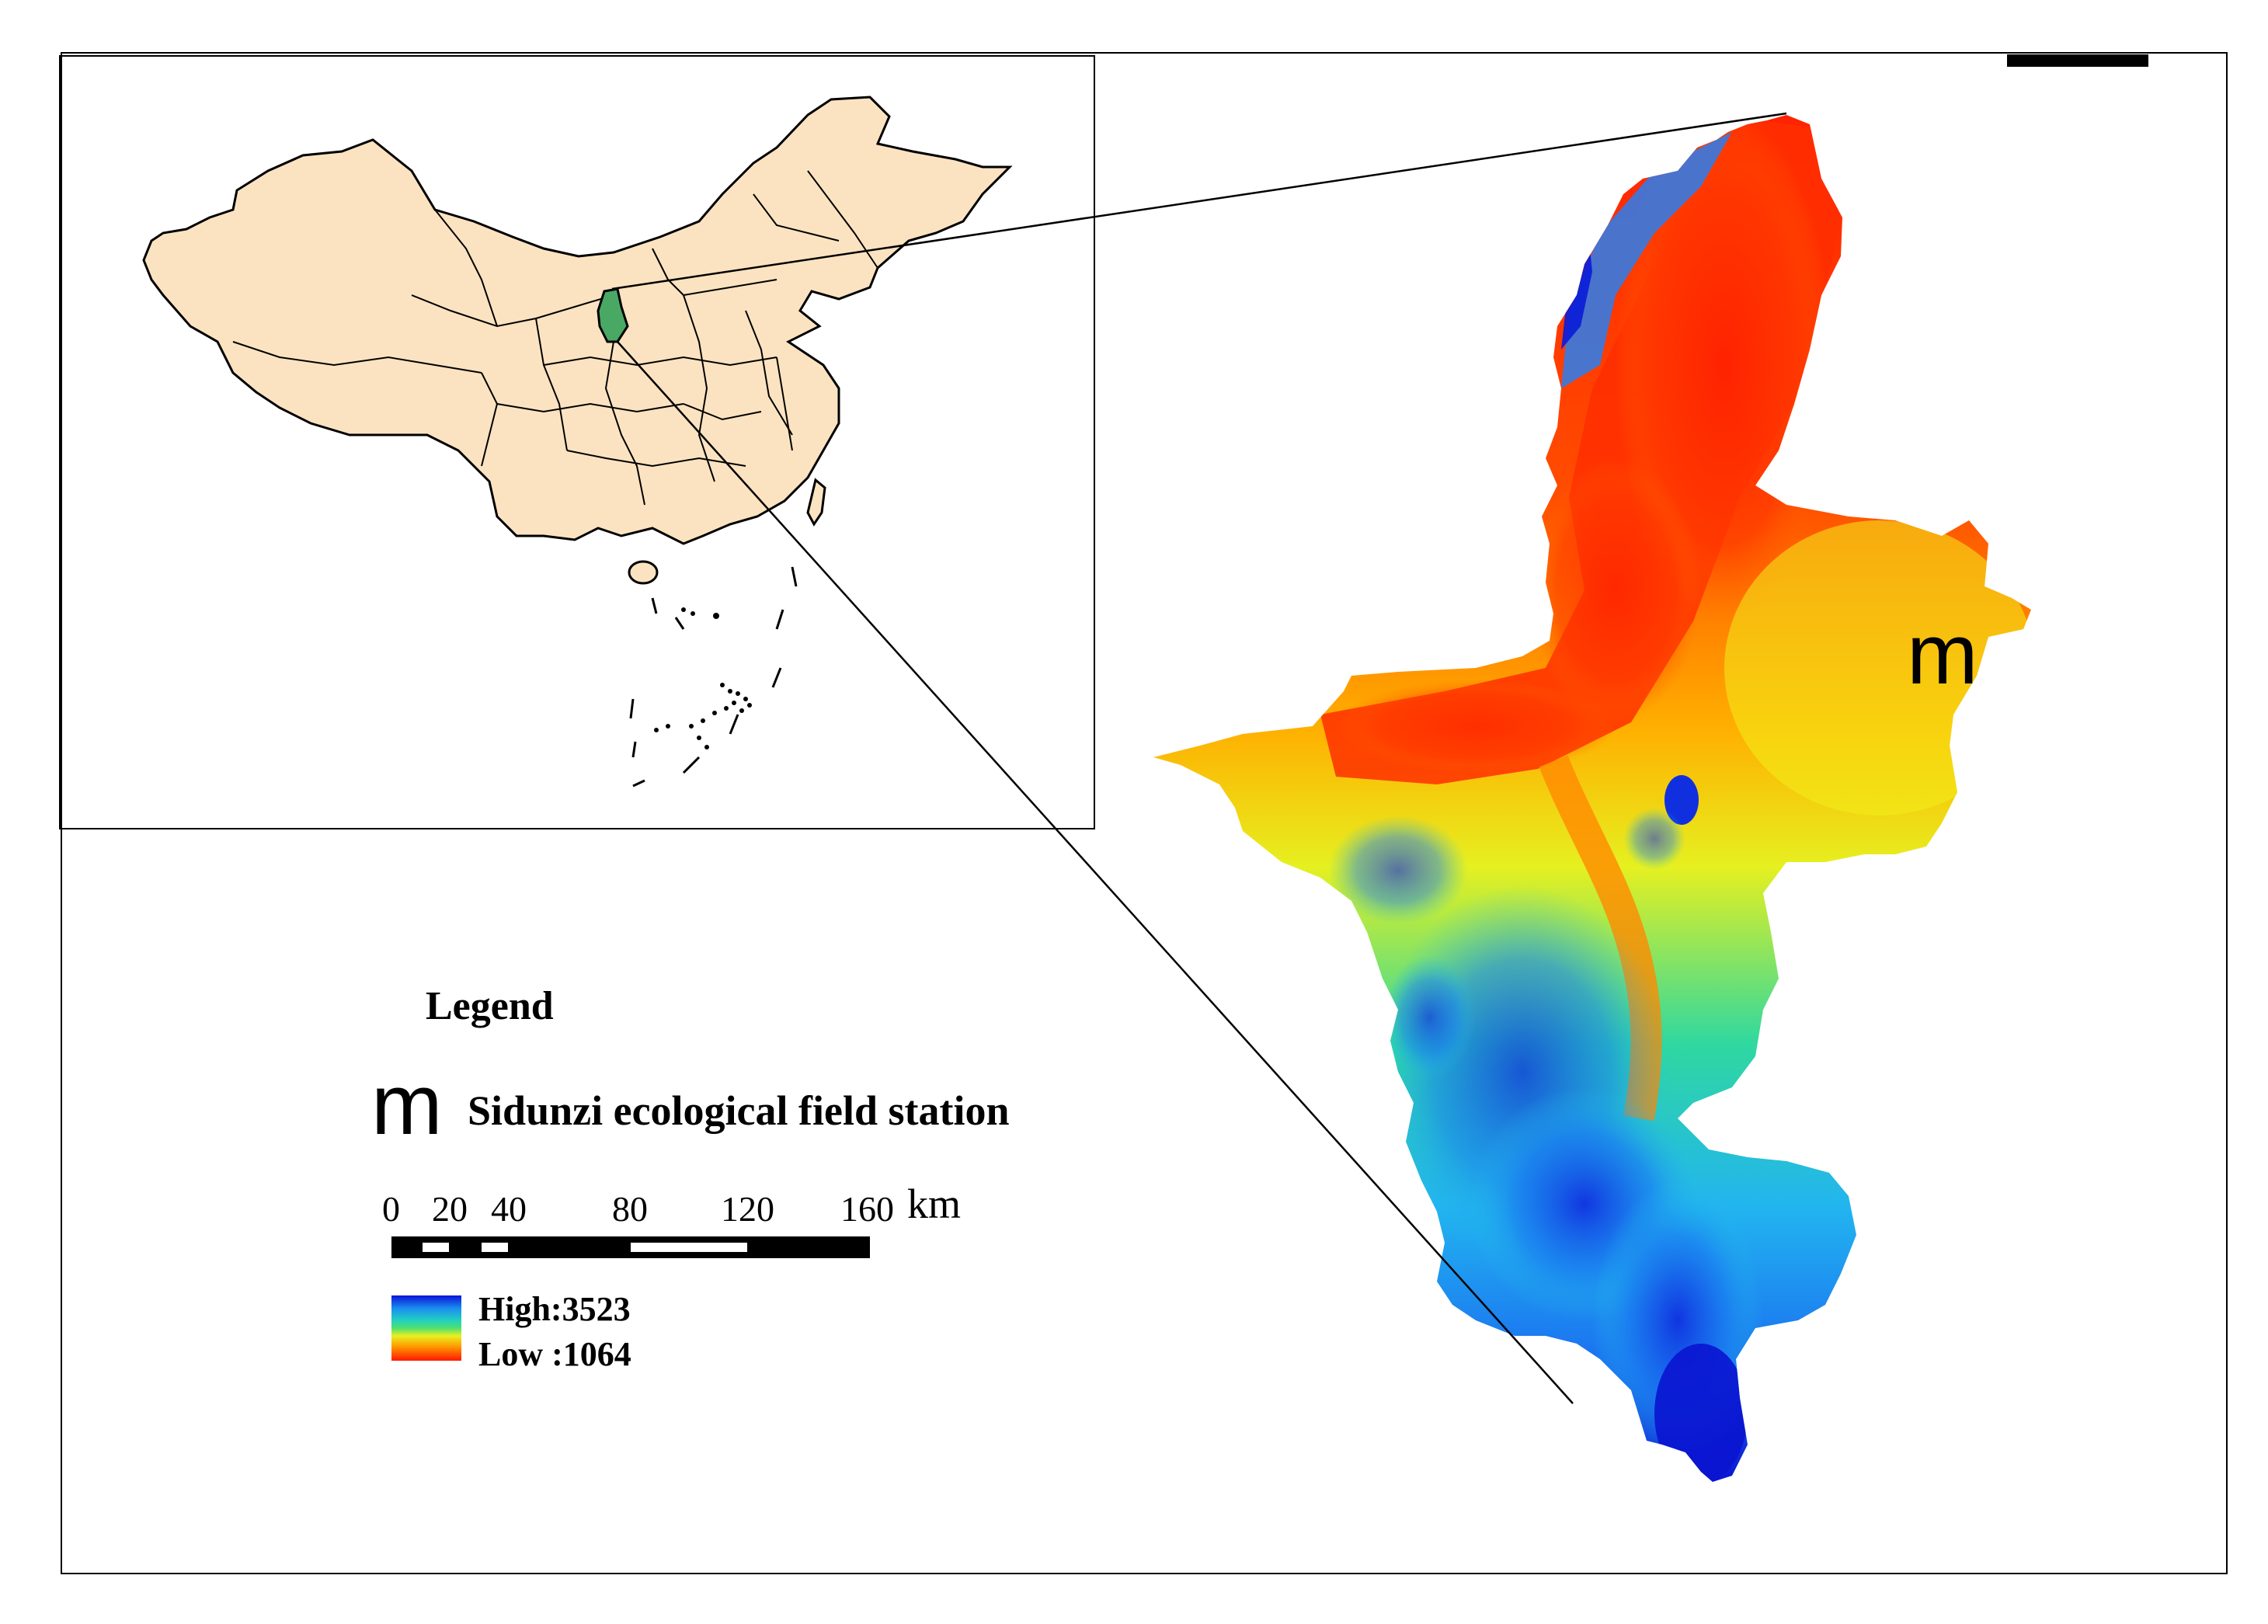 The image size is (2268, 1624). What do you see at coordinates (426, 1328) in the screenshot?
I see `elevation-color-ramp` at bounding box center [426, 1328].